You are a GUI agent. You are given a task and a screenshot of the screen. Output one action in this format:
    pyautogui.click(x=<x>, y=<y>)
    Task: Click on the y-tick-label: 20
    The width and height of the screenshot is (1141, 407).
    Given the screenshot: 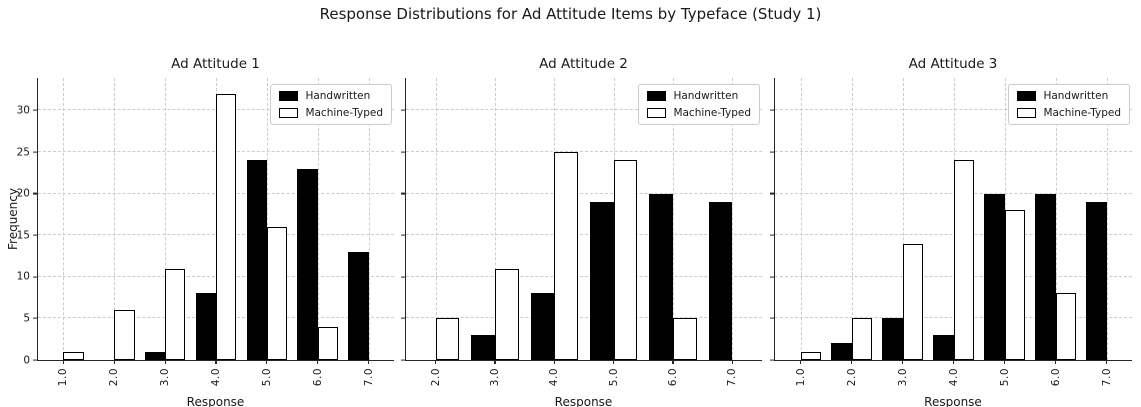 What is the action you would take?
    pyautogui.click(x=23, y=193)
    